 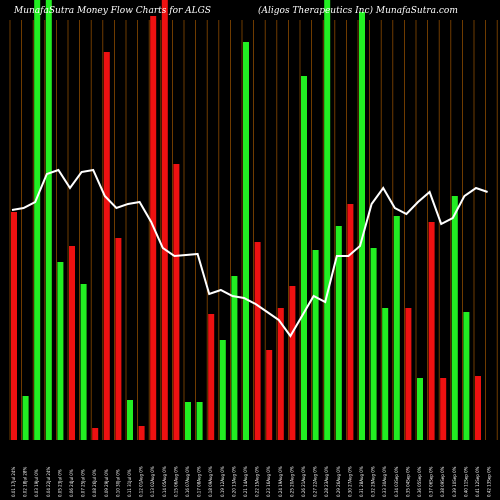 What do you see at coordinates (129, 483) in the screenshot?
I see `x-tick-label: 0.11 31Jul 0%` at bounding box center [129, 483].